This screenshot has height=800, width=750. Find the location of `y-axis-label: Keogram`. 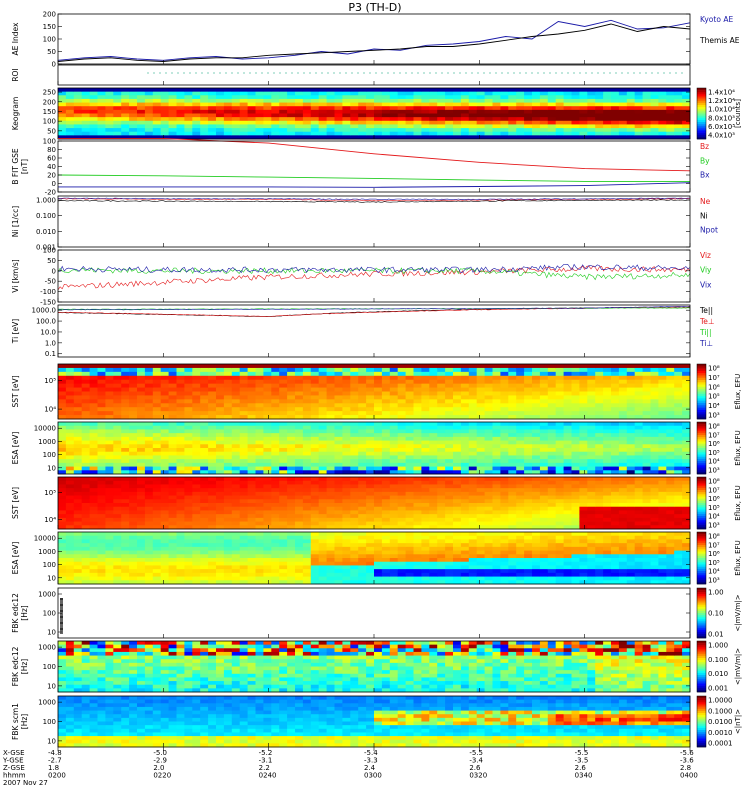

y-axis-label: Keogram is located at coordinates (15, 114).